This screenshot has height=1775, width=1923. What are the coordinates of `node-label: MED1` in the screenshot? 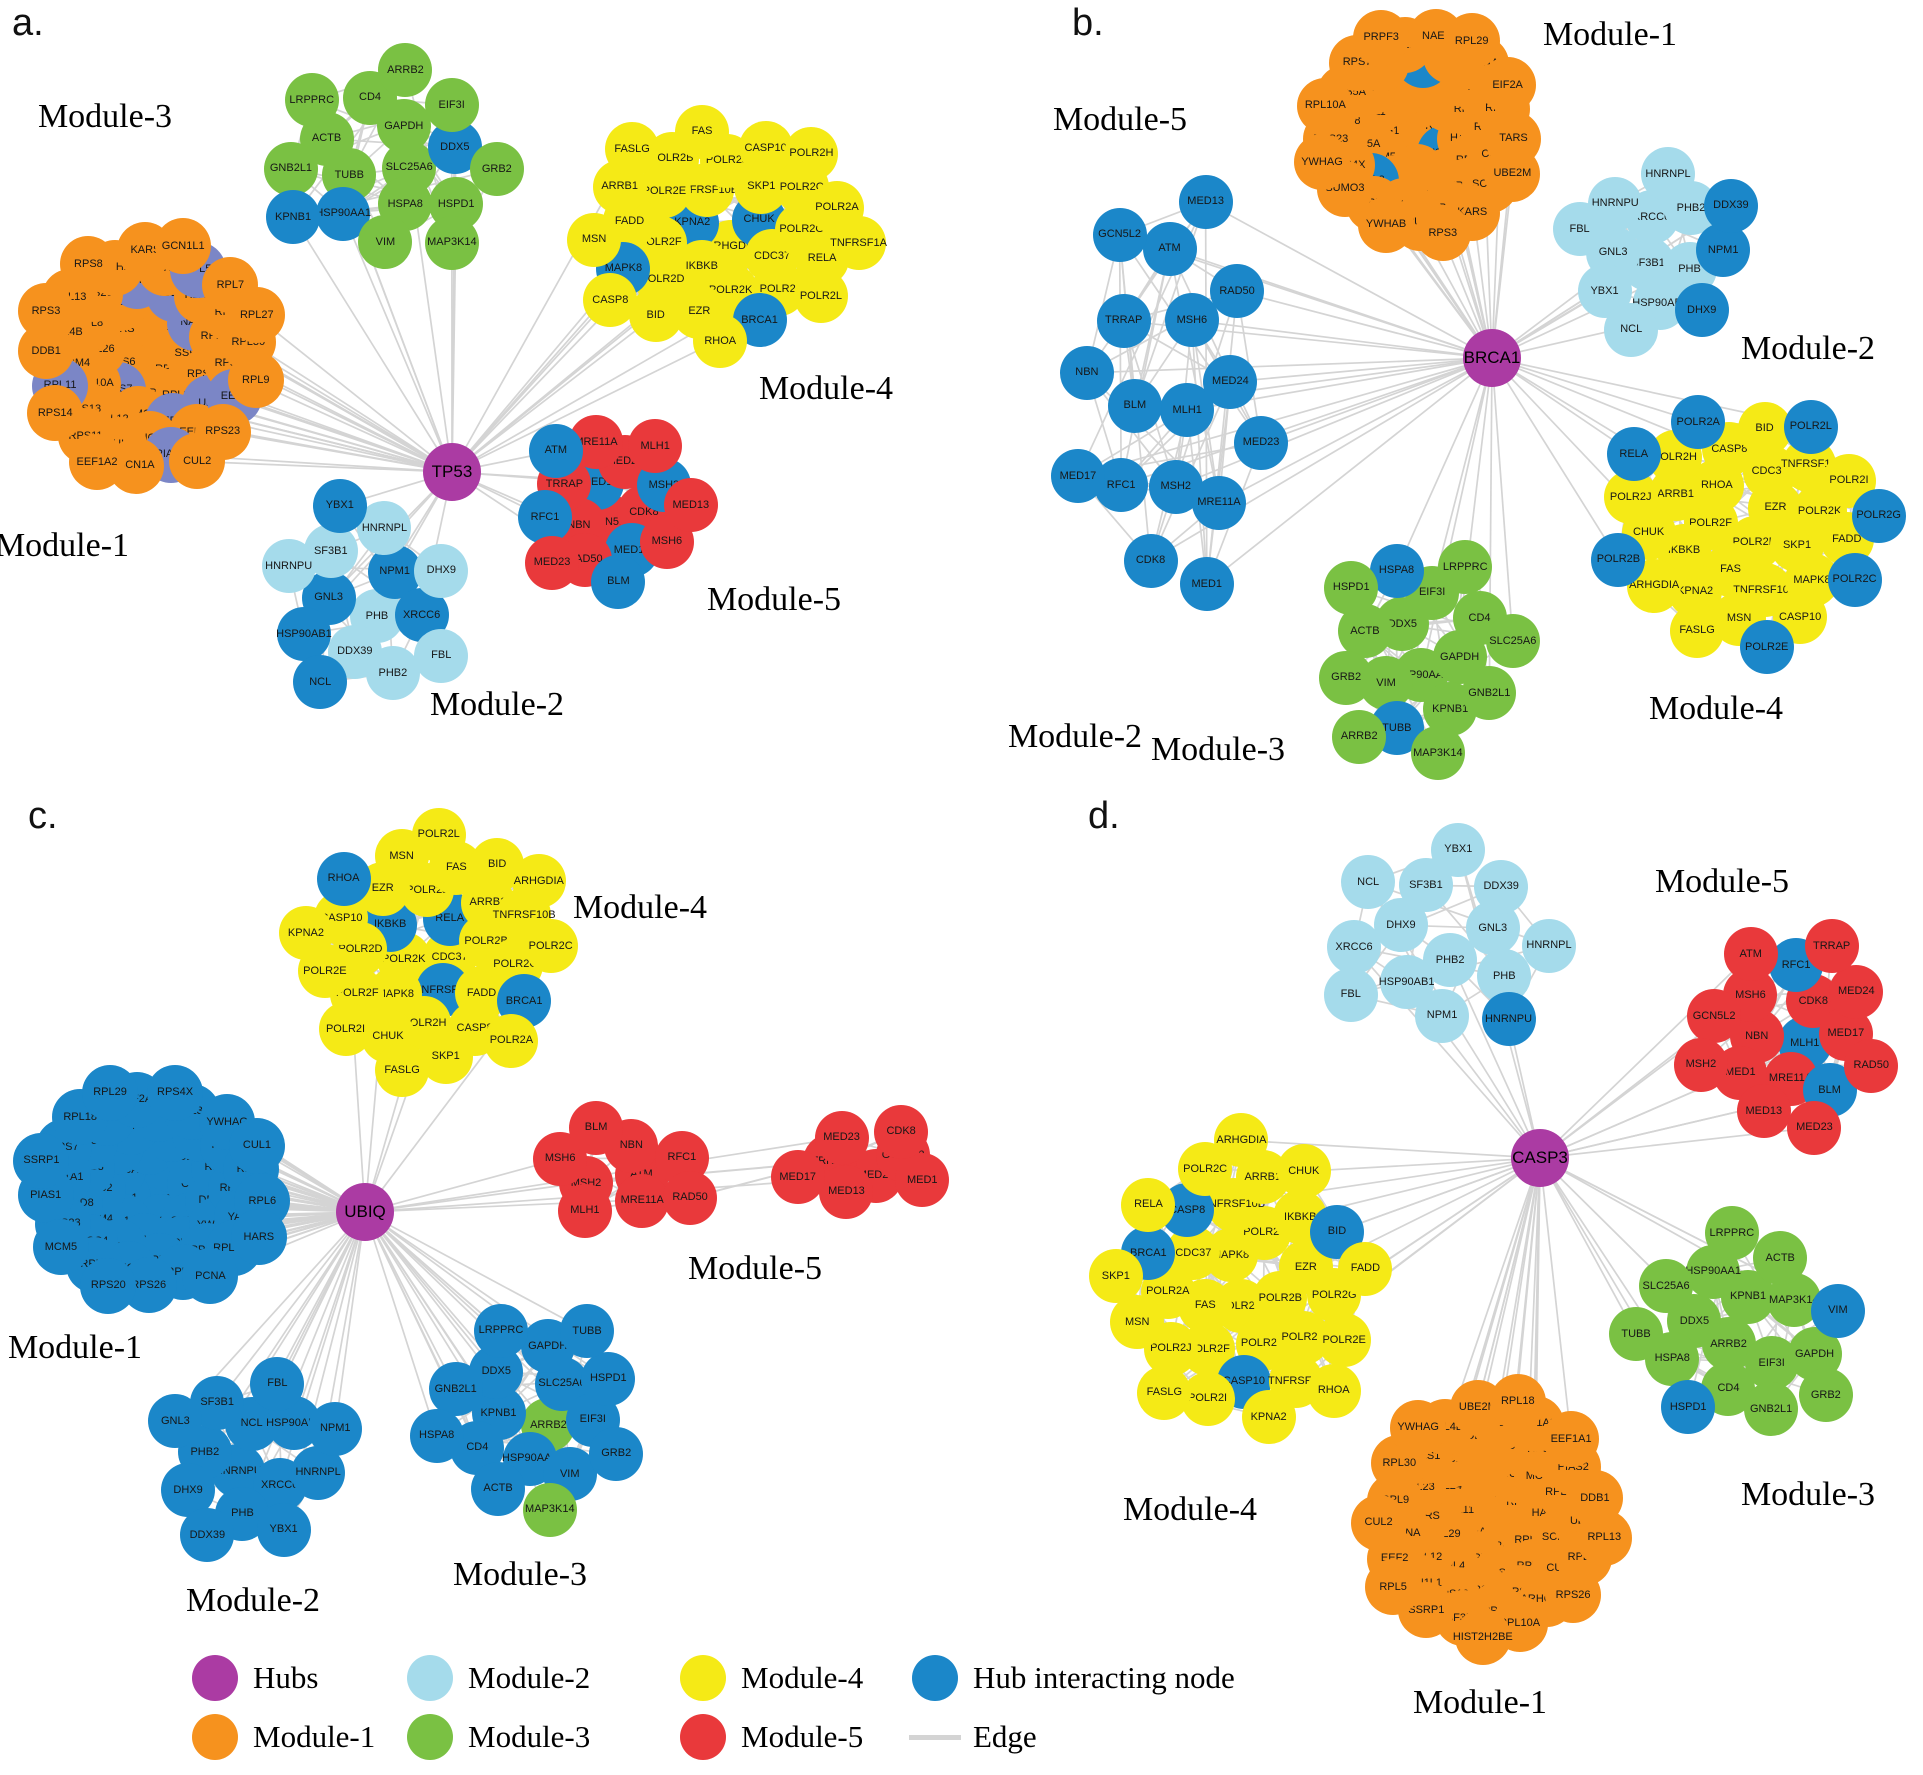 It's located at (1740, 1072).